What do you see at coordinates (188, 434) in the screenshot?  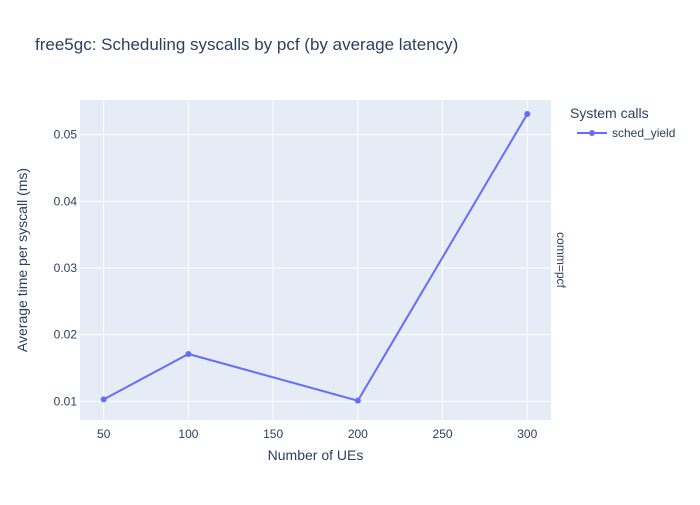 I see `x-tick-label: 100` at bounding box center [188, 434].